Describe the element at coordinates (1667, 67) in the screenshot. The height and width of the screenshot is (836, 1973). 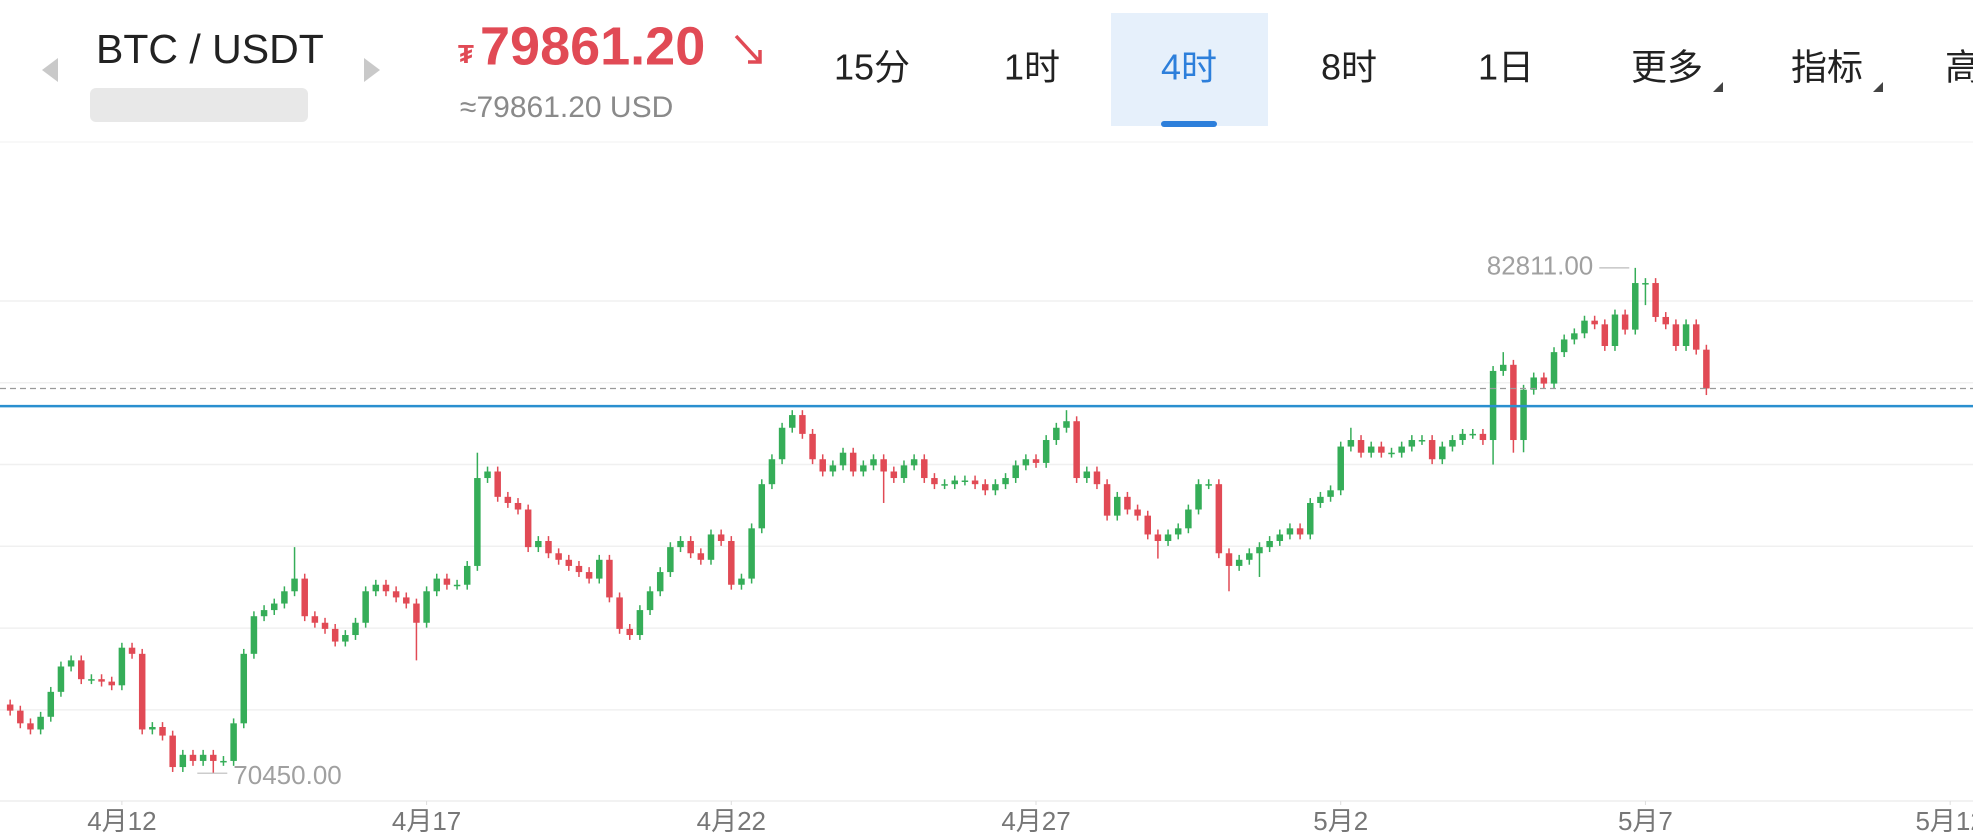
I see `timeframe-tab: 更多` at that location.